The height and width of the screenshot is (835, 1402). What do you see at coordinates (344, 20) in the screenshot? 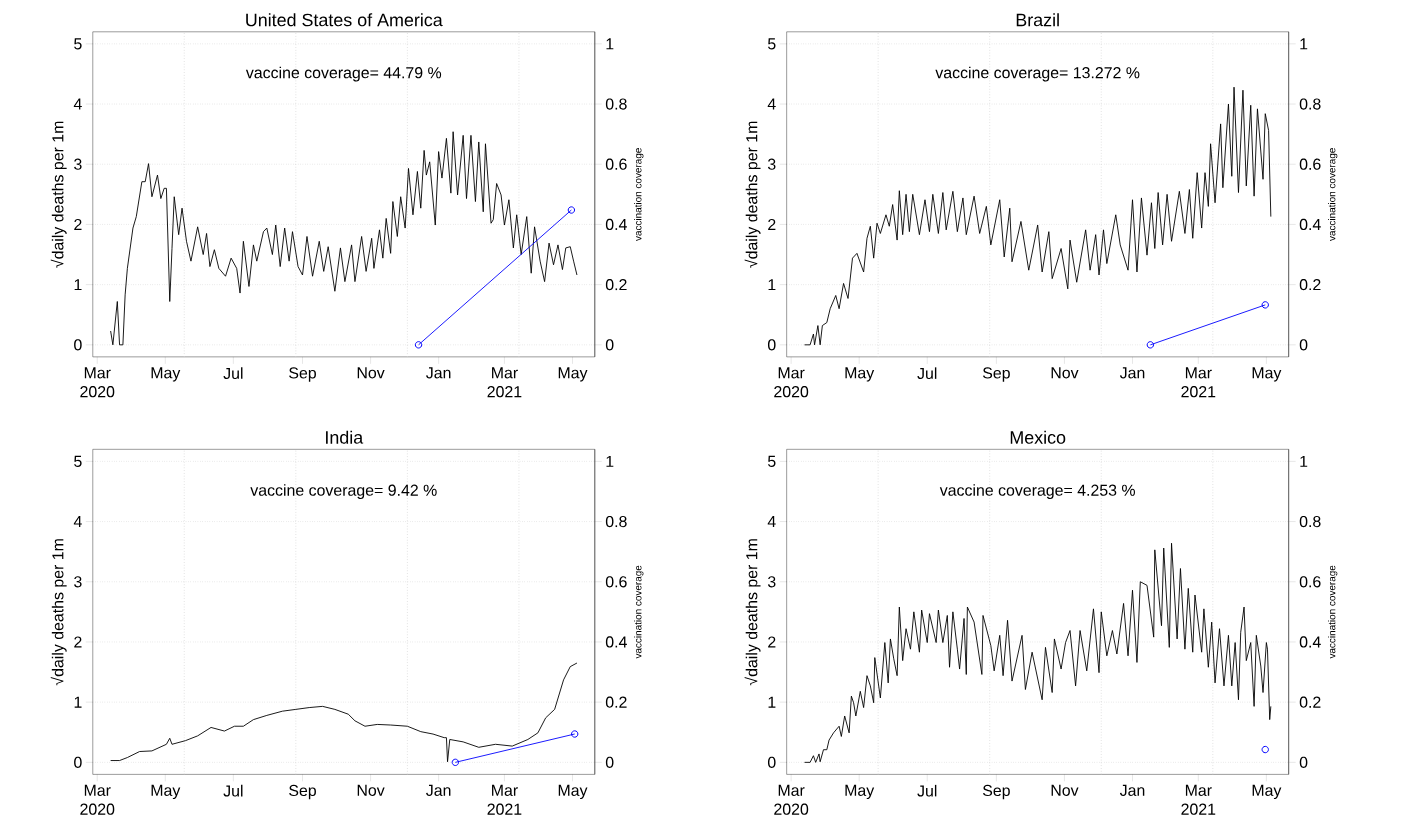
I see `chart-title: United States of America` at bounding box center [344, 20].